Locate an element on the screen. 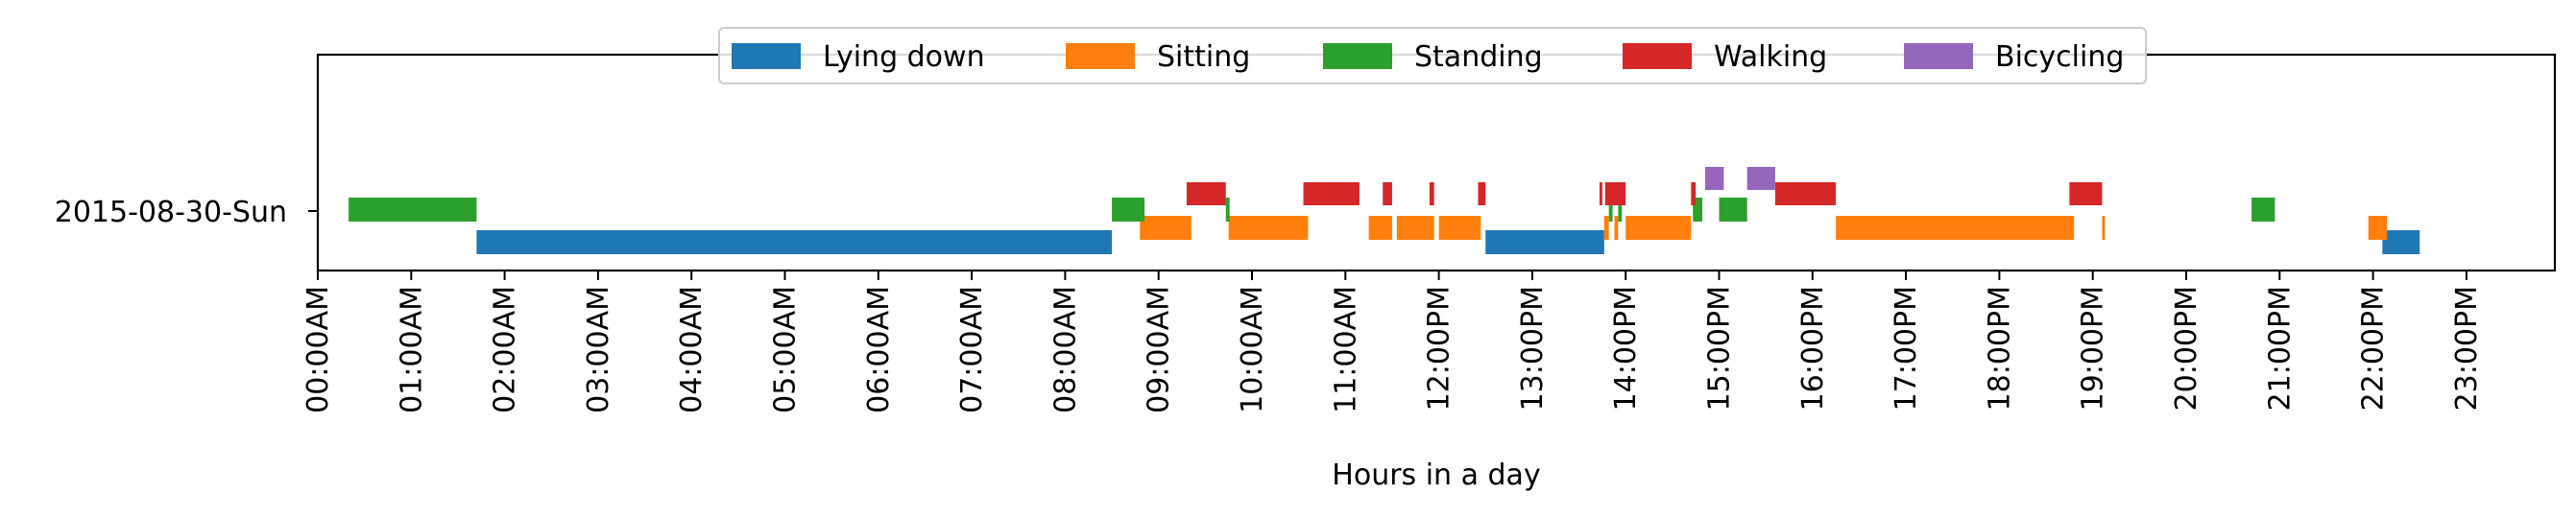 The image size is (2576, 518). x-axis-label: Hours in a day is located at coordinates (1436, 475).